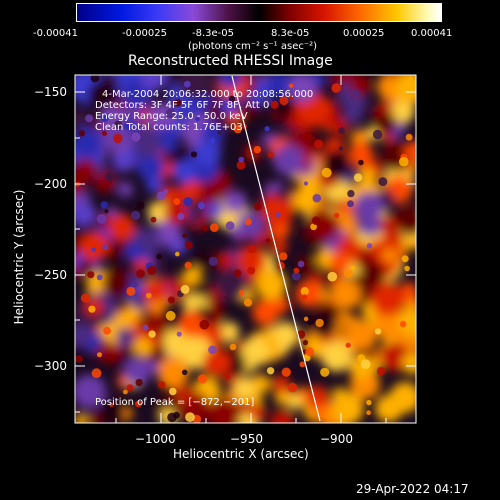  I want to click on y-tick-label: −250, so click(50, 275).